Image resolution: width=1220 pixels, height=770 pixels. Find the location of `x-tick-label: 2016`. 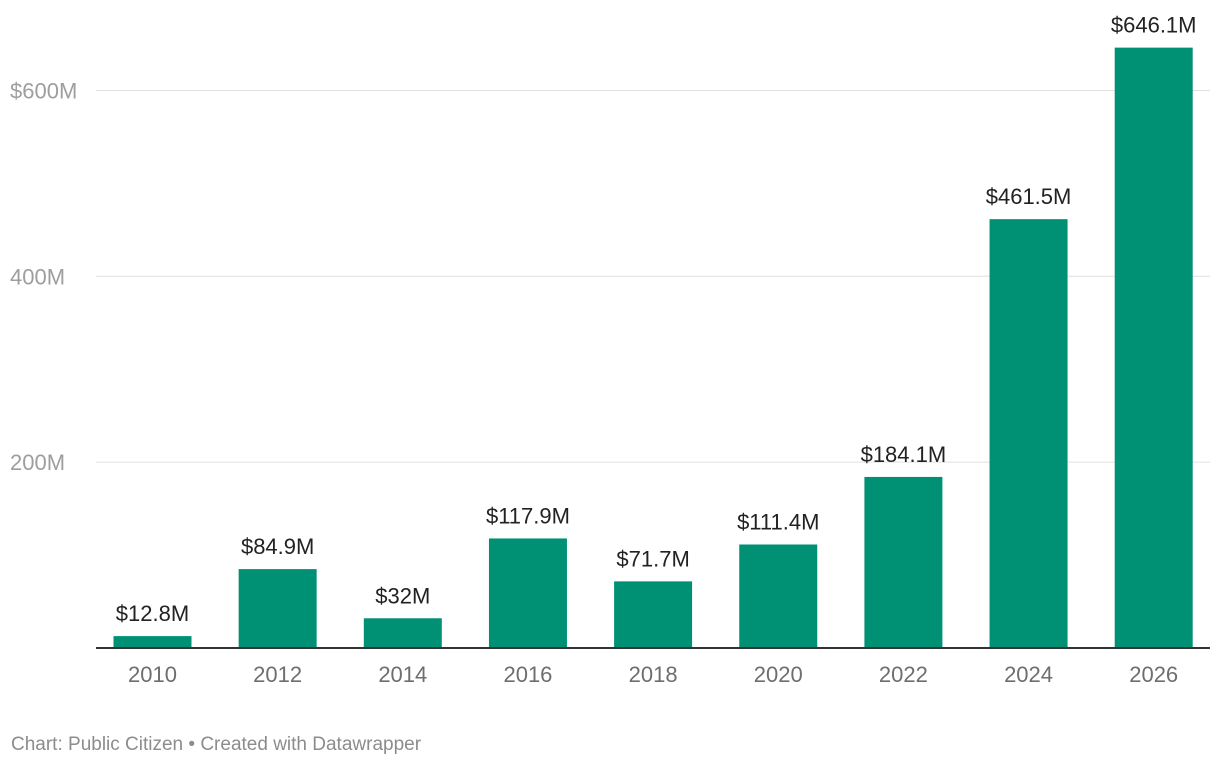

x-tick-label: 2016 is located at coordinates (527, 674).